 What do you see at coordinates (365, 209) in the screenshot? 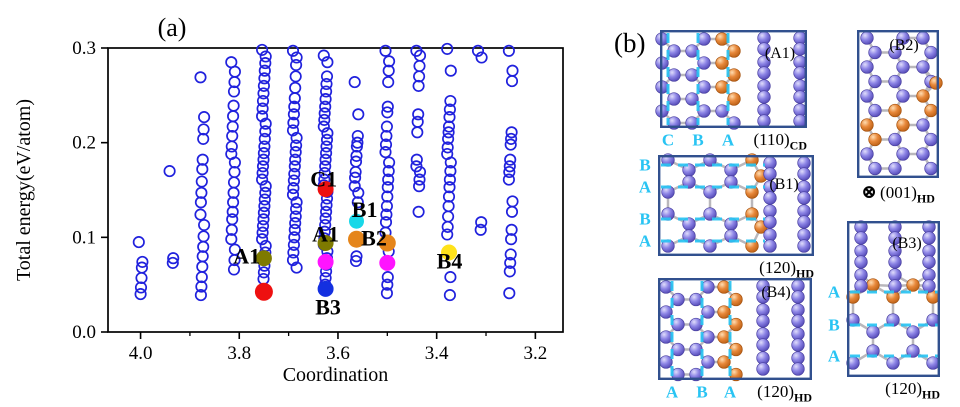
I see `svg-text: B1` at bounding box center [365, 209].